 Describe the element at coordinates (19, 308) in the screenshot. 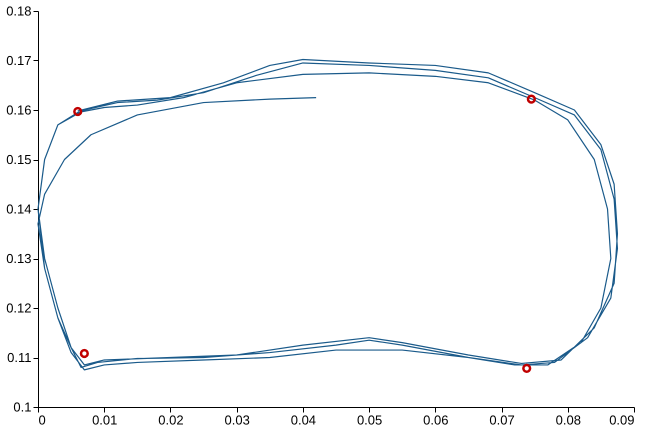

I see `y-tick-label: 0.12` at that location.